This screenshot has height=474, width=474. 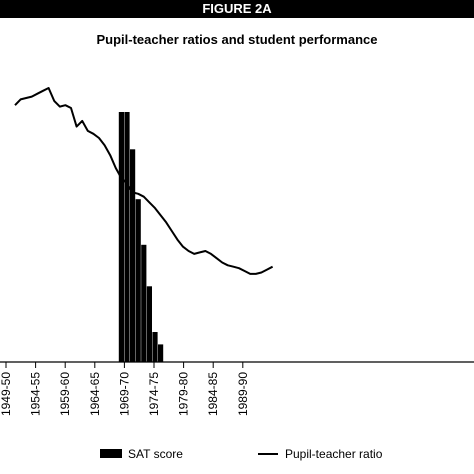 What do you see at coordinates (6, 394) in the screenshot?
I see `x-tick-label: 1949-50` at bounding box center [6, 394].